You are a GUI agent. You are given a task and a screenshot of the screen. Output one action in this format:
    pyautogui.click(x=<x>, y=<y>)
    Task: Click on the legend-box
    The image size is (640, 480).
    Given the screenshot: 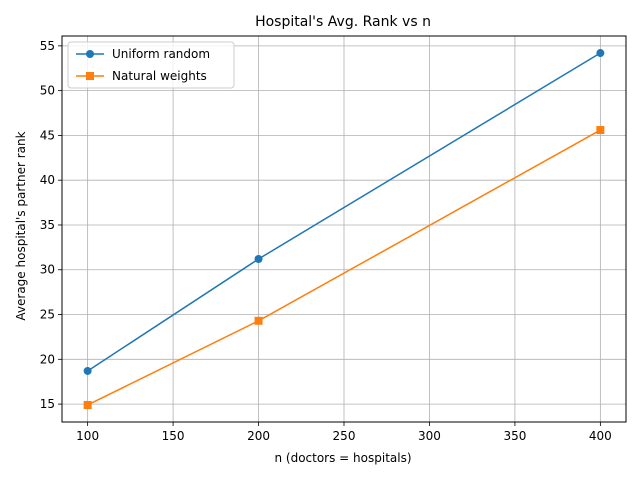 What is the action you would take?
    pyautogui.click(x=151, y=65)
    